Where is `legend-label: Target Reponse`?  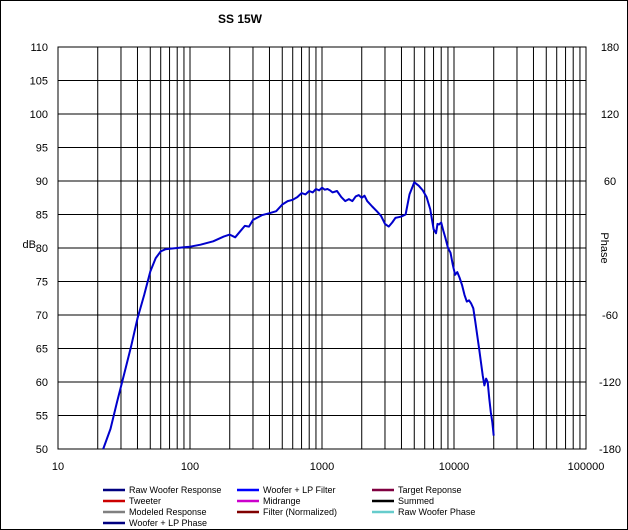
legend-label: Target Reponse is located at coordinates (430, 490).